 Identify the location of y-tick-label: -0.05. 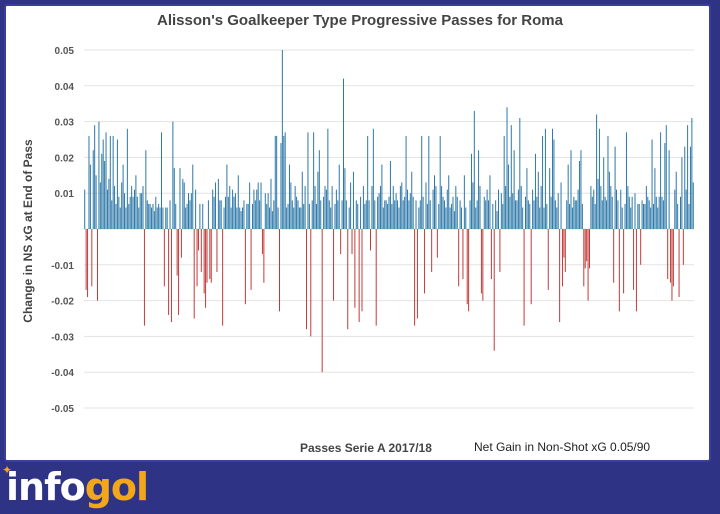
(62, 409).